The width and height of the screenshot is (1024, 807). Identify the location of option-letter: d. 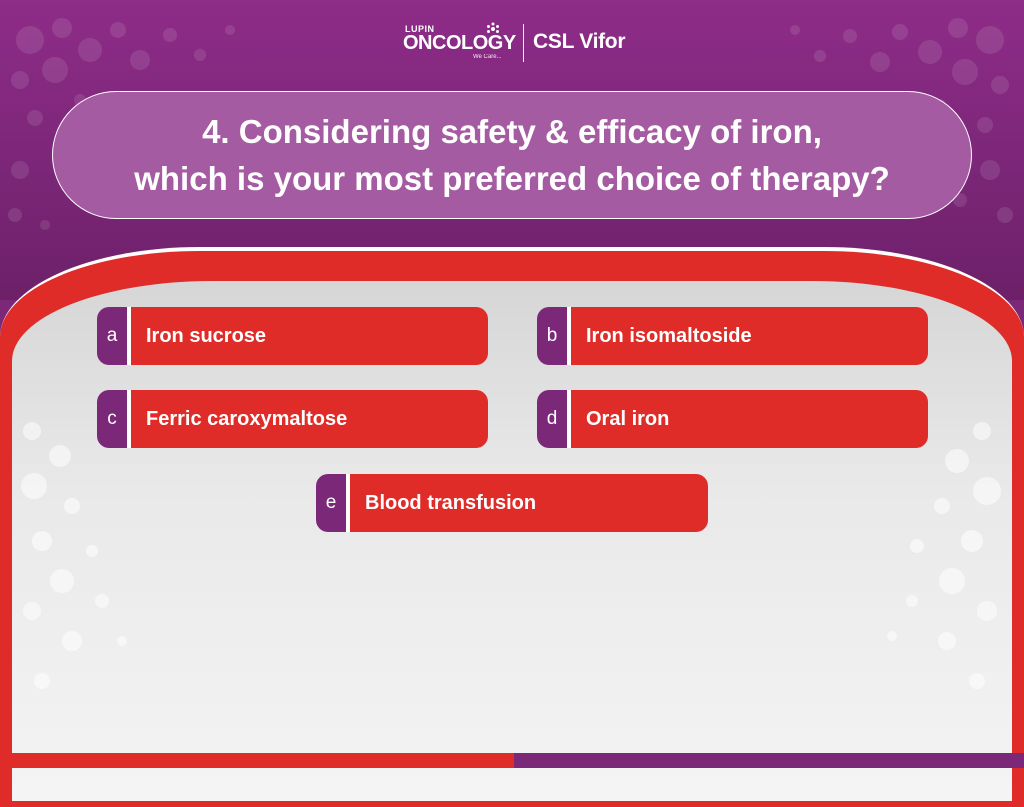
(552, 419).